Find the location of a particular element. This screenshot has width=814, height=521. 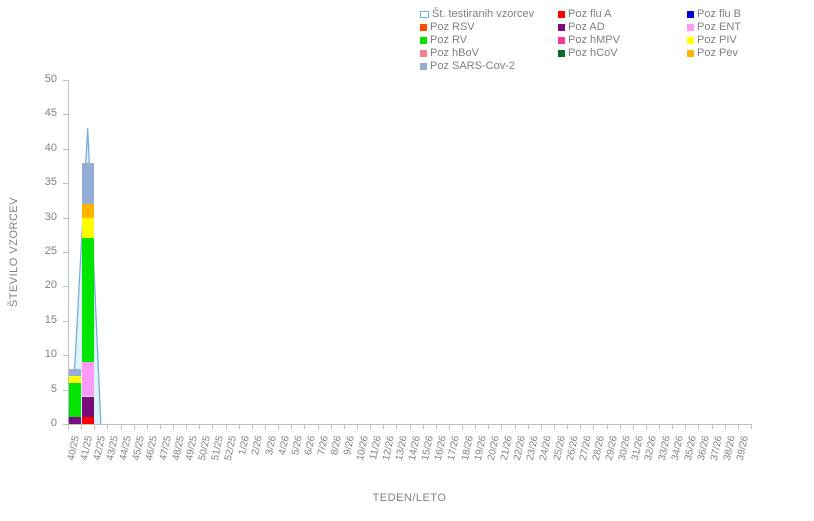

legend-item: Poz flu B is located at coordinates (749, 14).